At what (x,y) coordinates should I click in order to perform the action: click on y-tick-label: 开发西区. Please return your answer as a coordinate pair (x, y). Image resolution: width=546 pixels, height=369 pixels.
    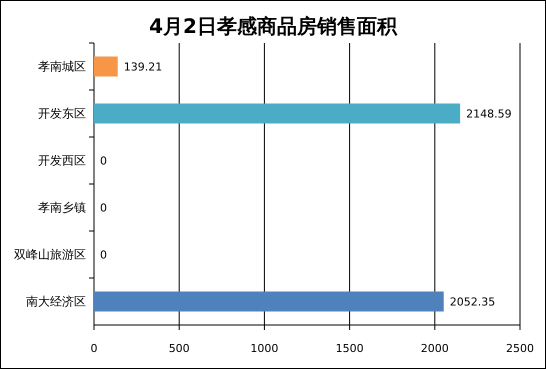
    Looking at the image, I should click on (62, 161).